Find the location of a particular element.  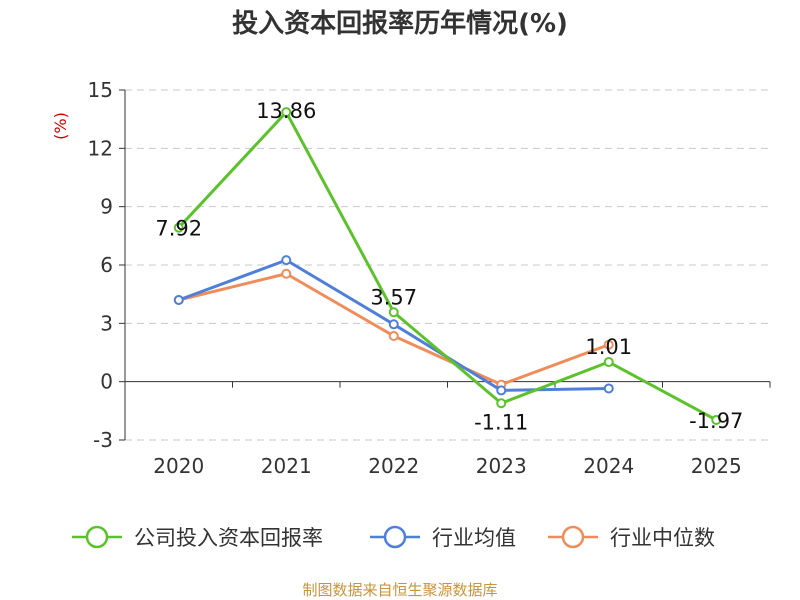

y-tick-label: -3 is located at coordinates (103, 440).